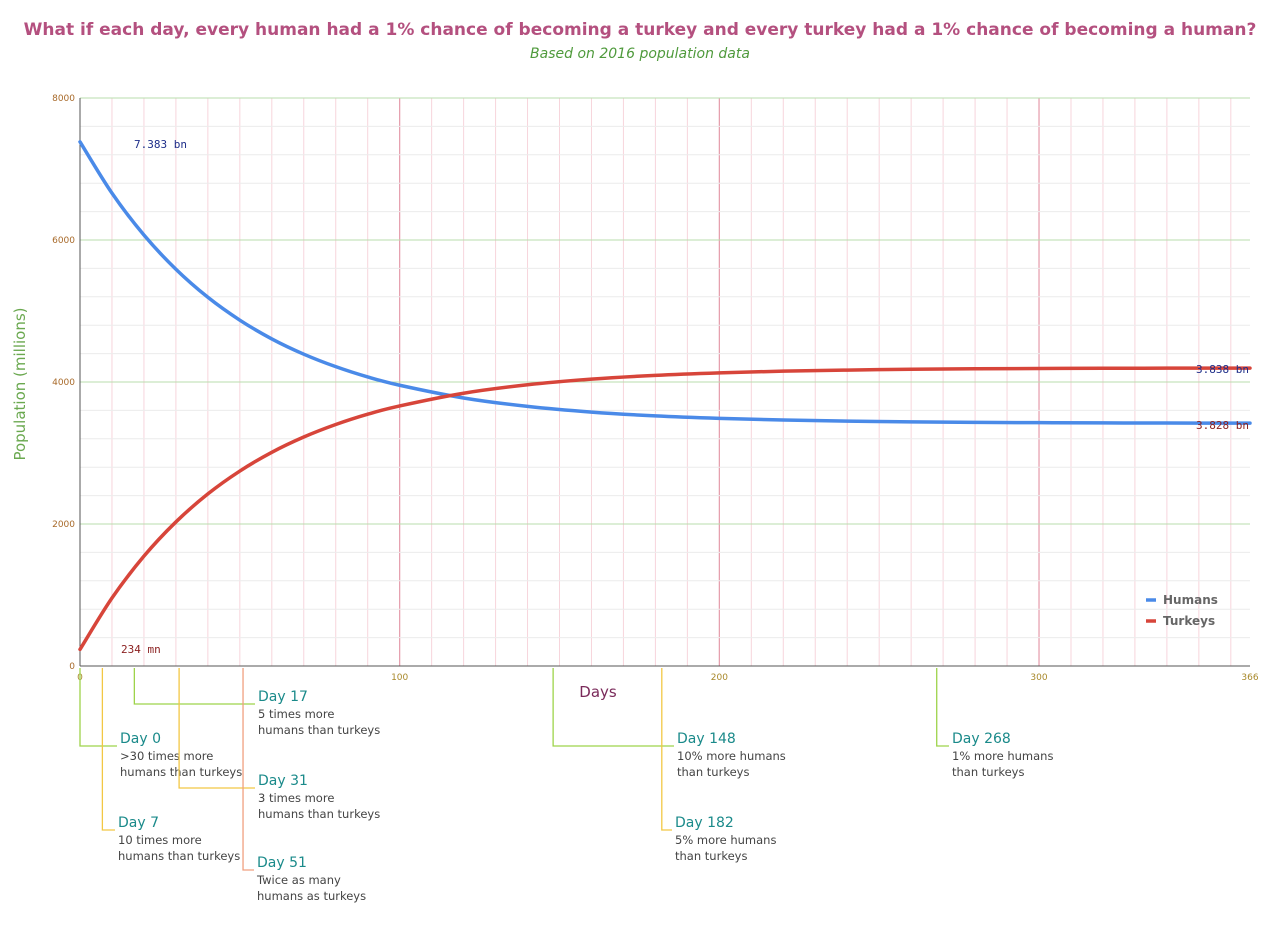 The image size is (1280, 930). Describe the element at coordinates (283, 781) in the screenshot. I see `annotation-title: Day 31` at that location.